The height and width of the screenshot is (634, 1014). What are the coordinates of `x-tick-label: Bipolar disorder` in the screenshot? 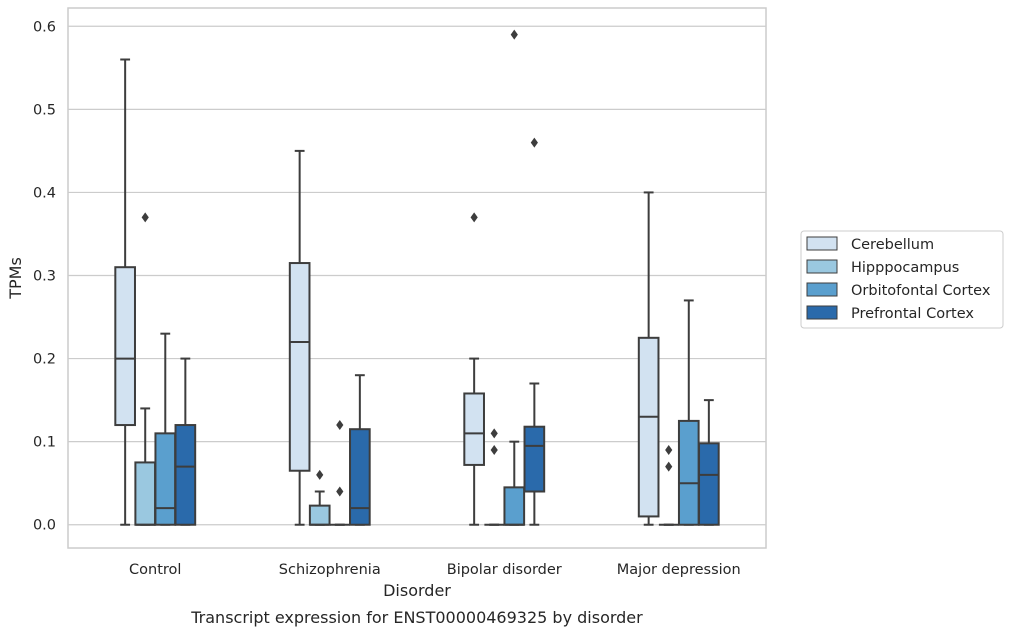 It's located at (504, 570).